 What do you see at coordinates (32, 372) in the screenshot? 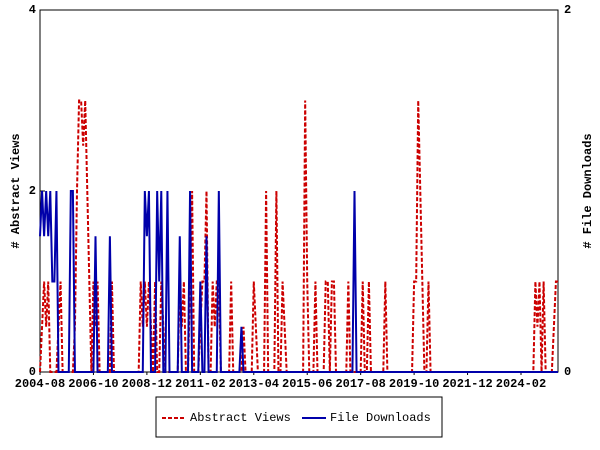
I see `y-tick-label: 0` at bounding box center [32, 372].